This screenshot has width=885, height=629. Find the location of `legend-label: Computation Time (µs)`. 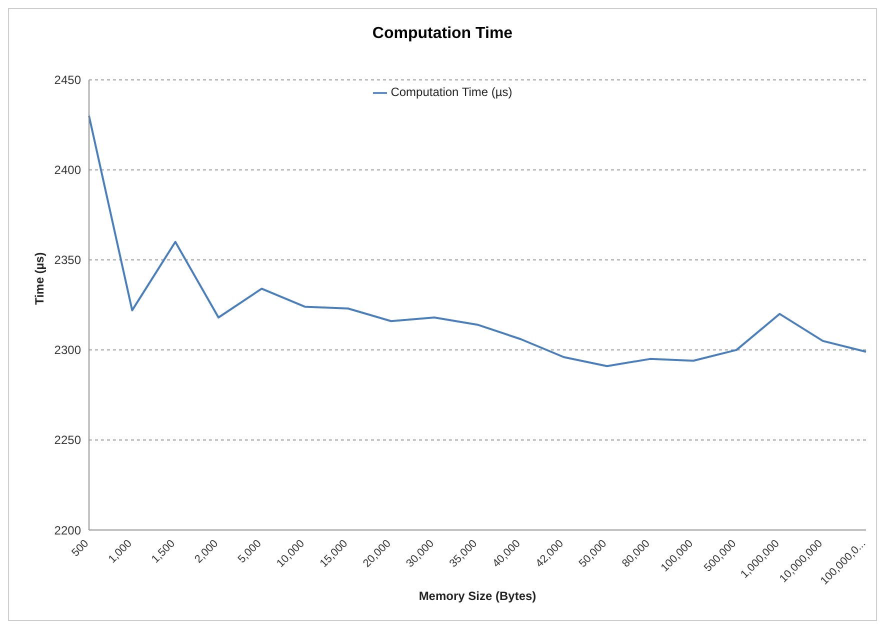

legend-label: Computation Time (µs) is located at coordinates (451, 92).